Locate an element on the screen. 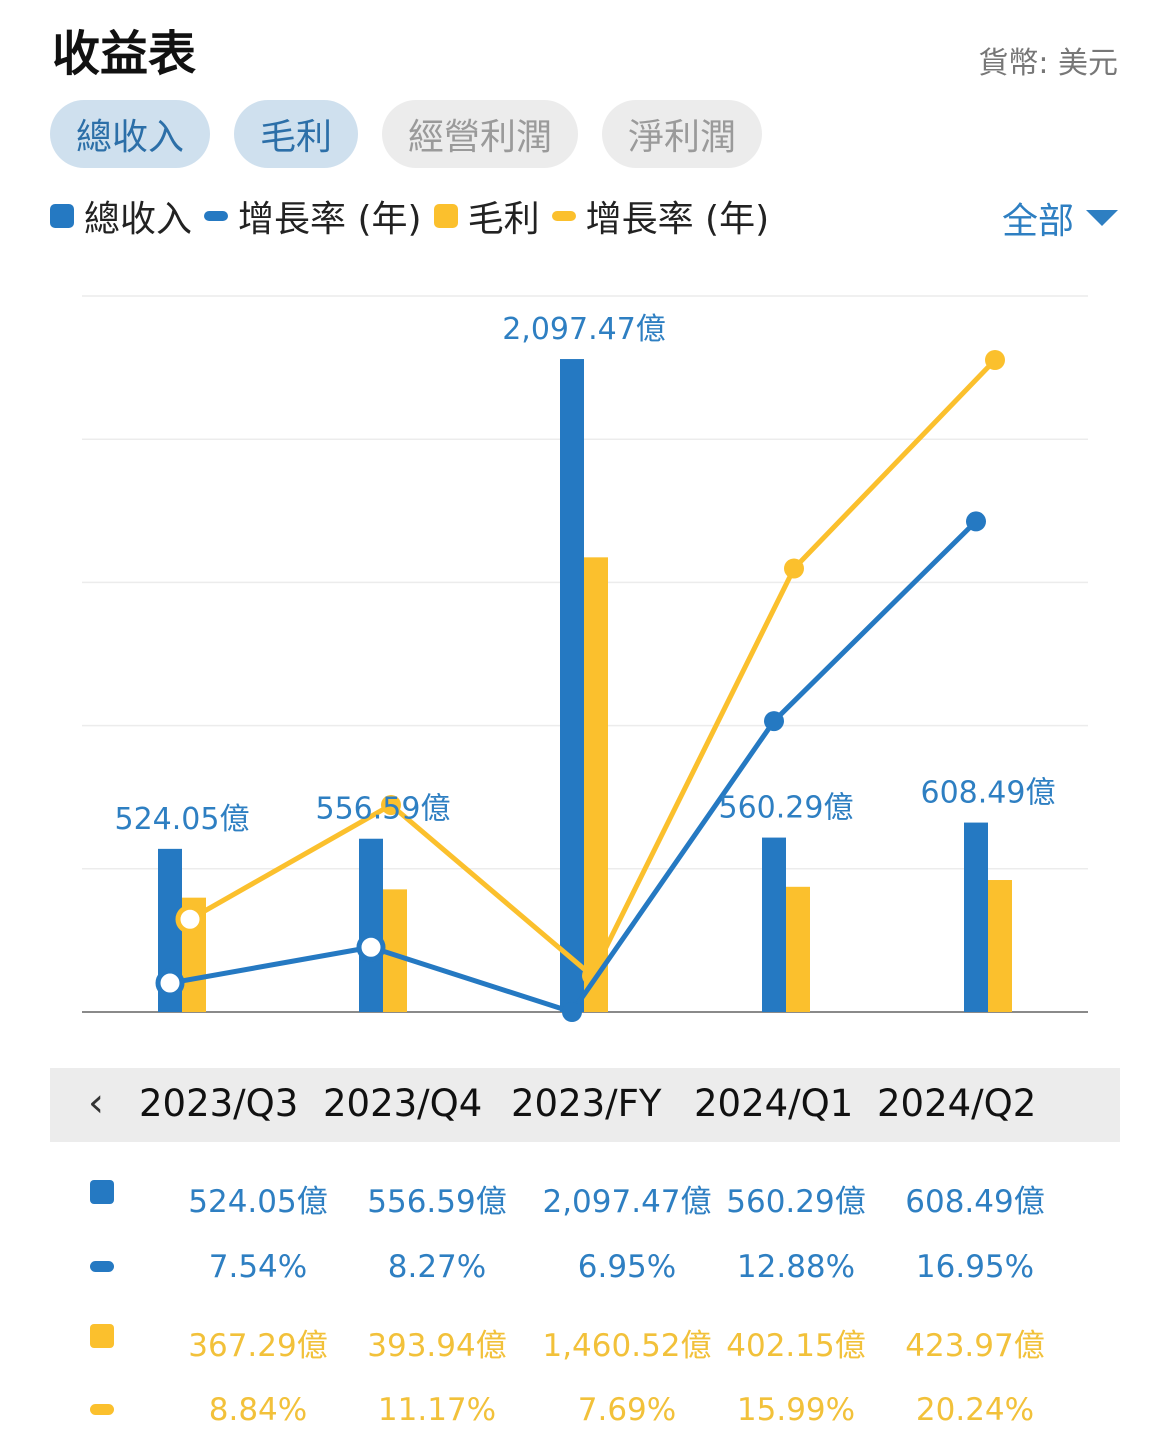  table-cell: 8.84% is located at coordinates (258, 1410).